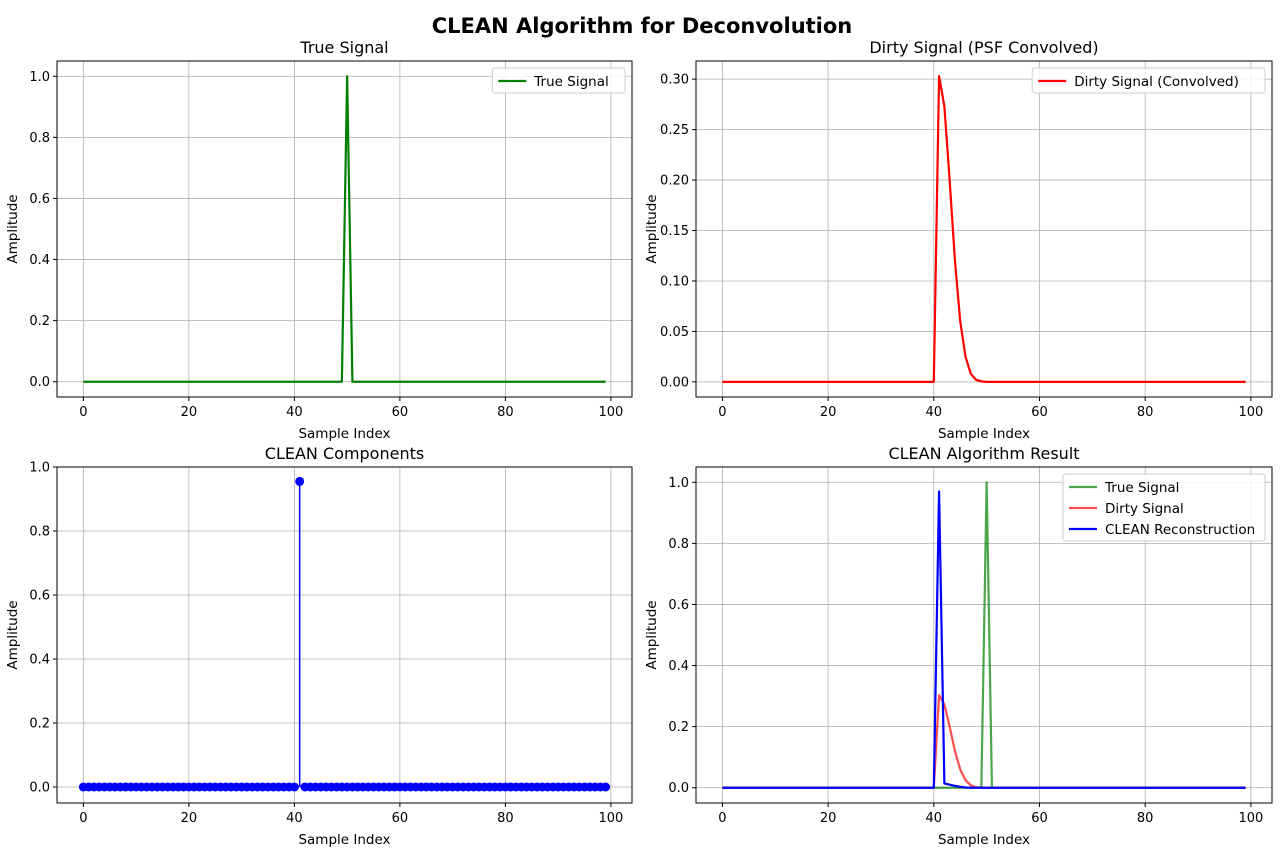  What do you see at coordinates (642, 26) in the screenshot?
I see `figure-title: CLEAN Algorithm for Deconvolution` at bounding box center [642, 26].